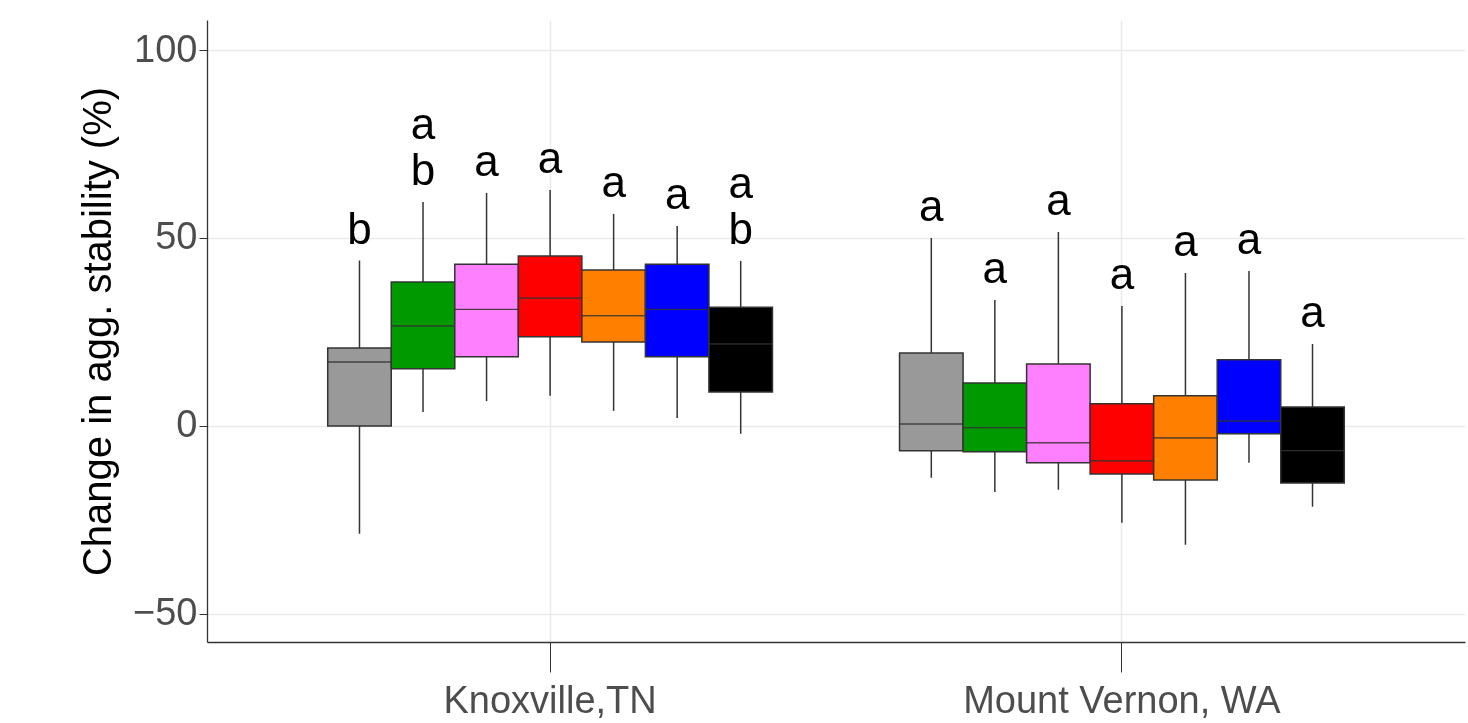 This screenshot has width=1468, height=723. Describe the element at coordinates (359, 228) in the screenshot. I see `annotation: b` at that location.